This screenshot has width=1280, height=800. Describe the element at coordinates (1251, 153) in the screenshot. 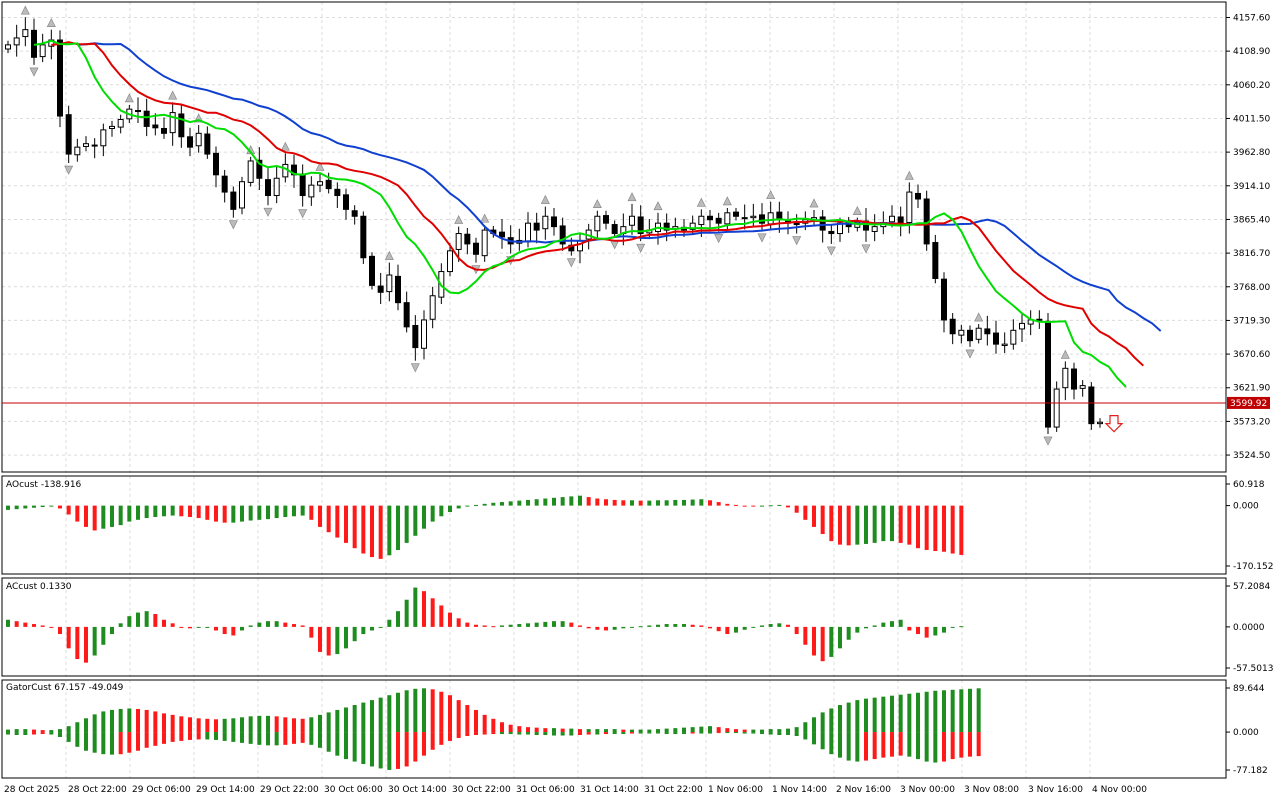

I see `y-tick-label: 3962.80` at that location.